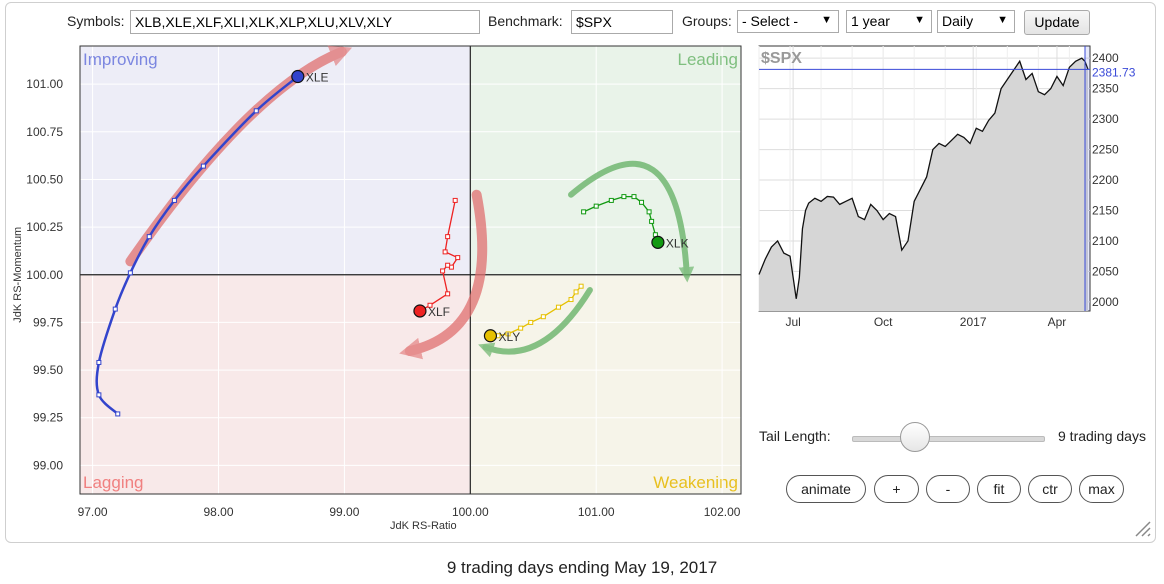  Describe the element at coordinates (305, 22) in the screenshot. I see `symbols-input` at that location.